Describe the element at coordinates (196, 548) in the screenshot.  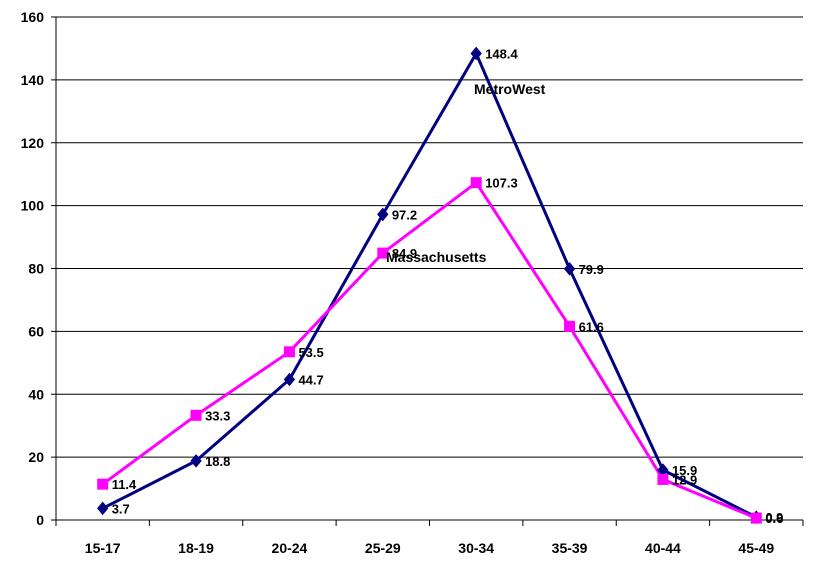
I see `x-tick-label-18-19: 18-19` at that location.